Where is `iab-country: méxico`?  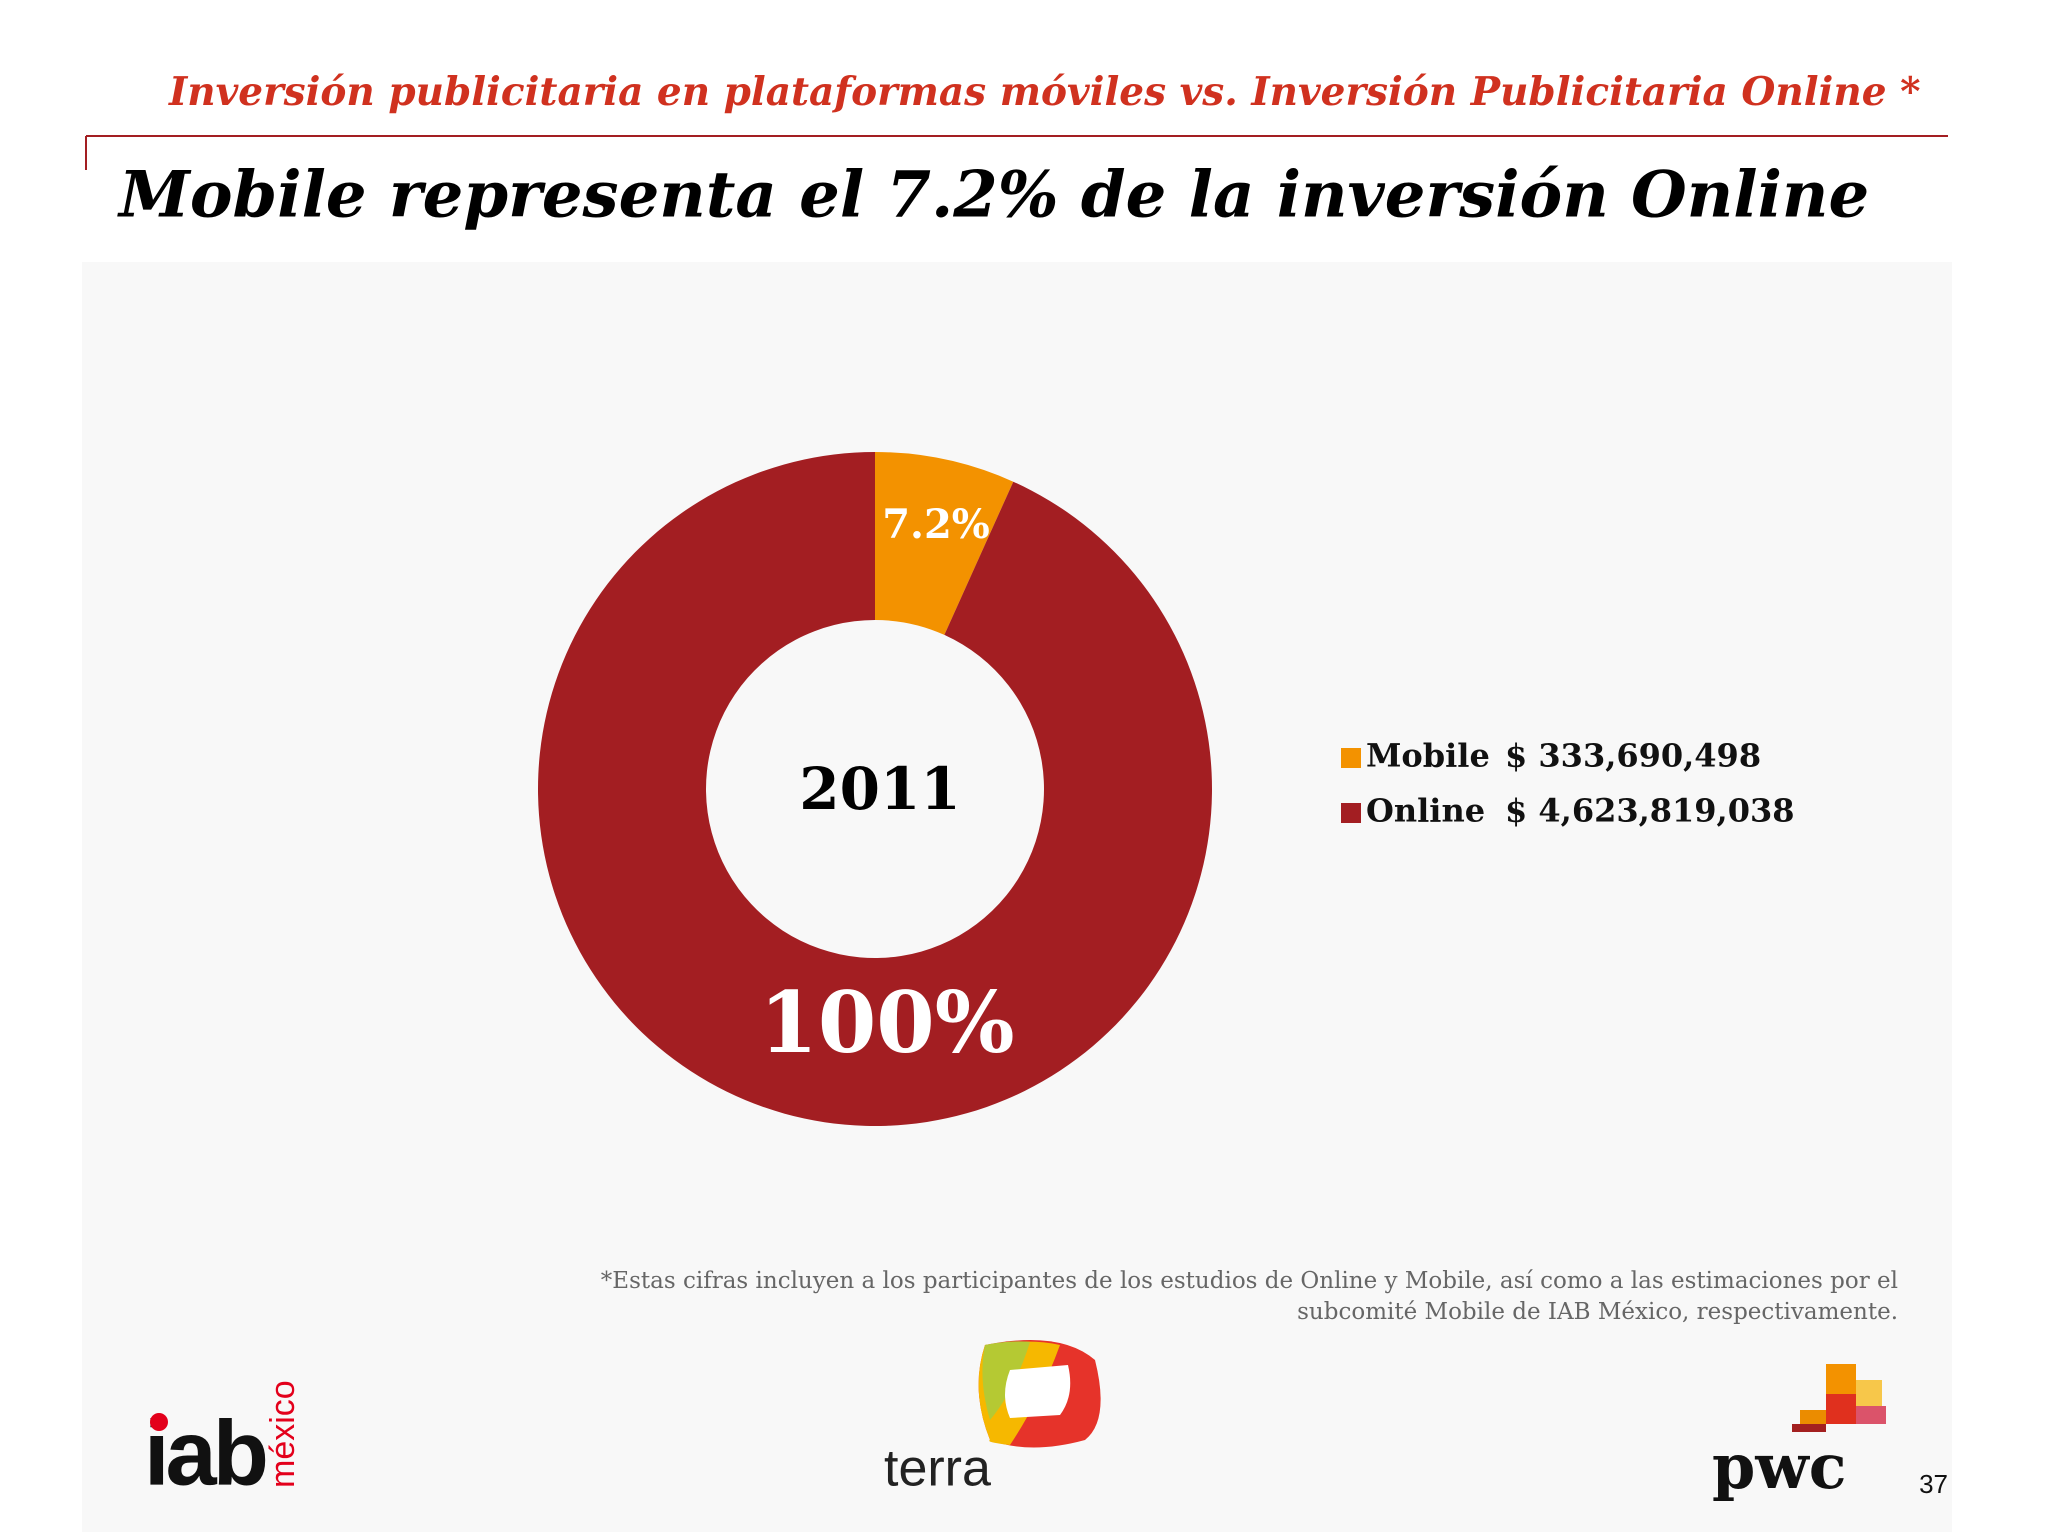 iab-country: méxico is located at coordinates (283, 1434).